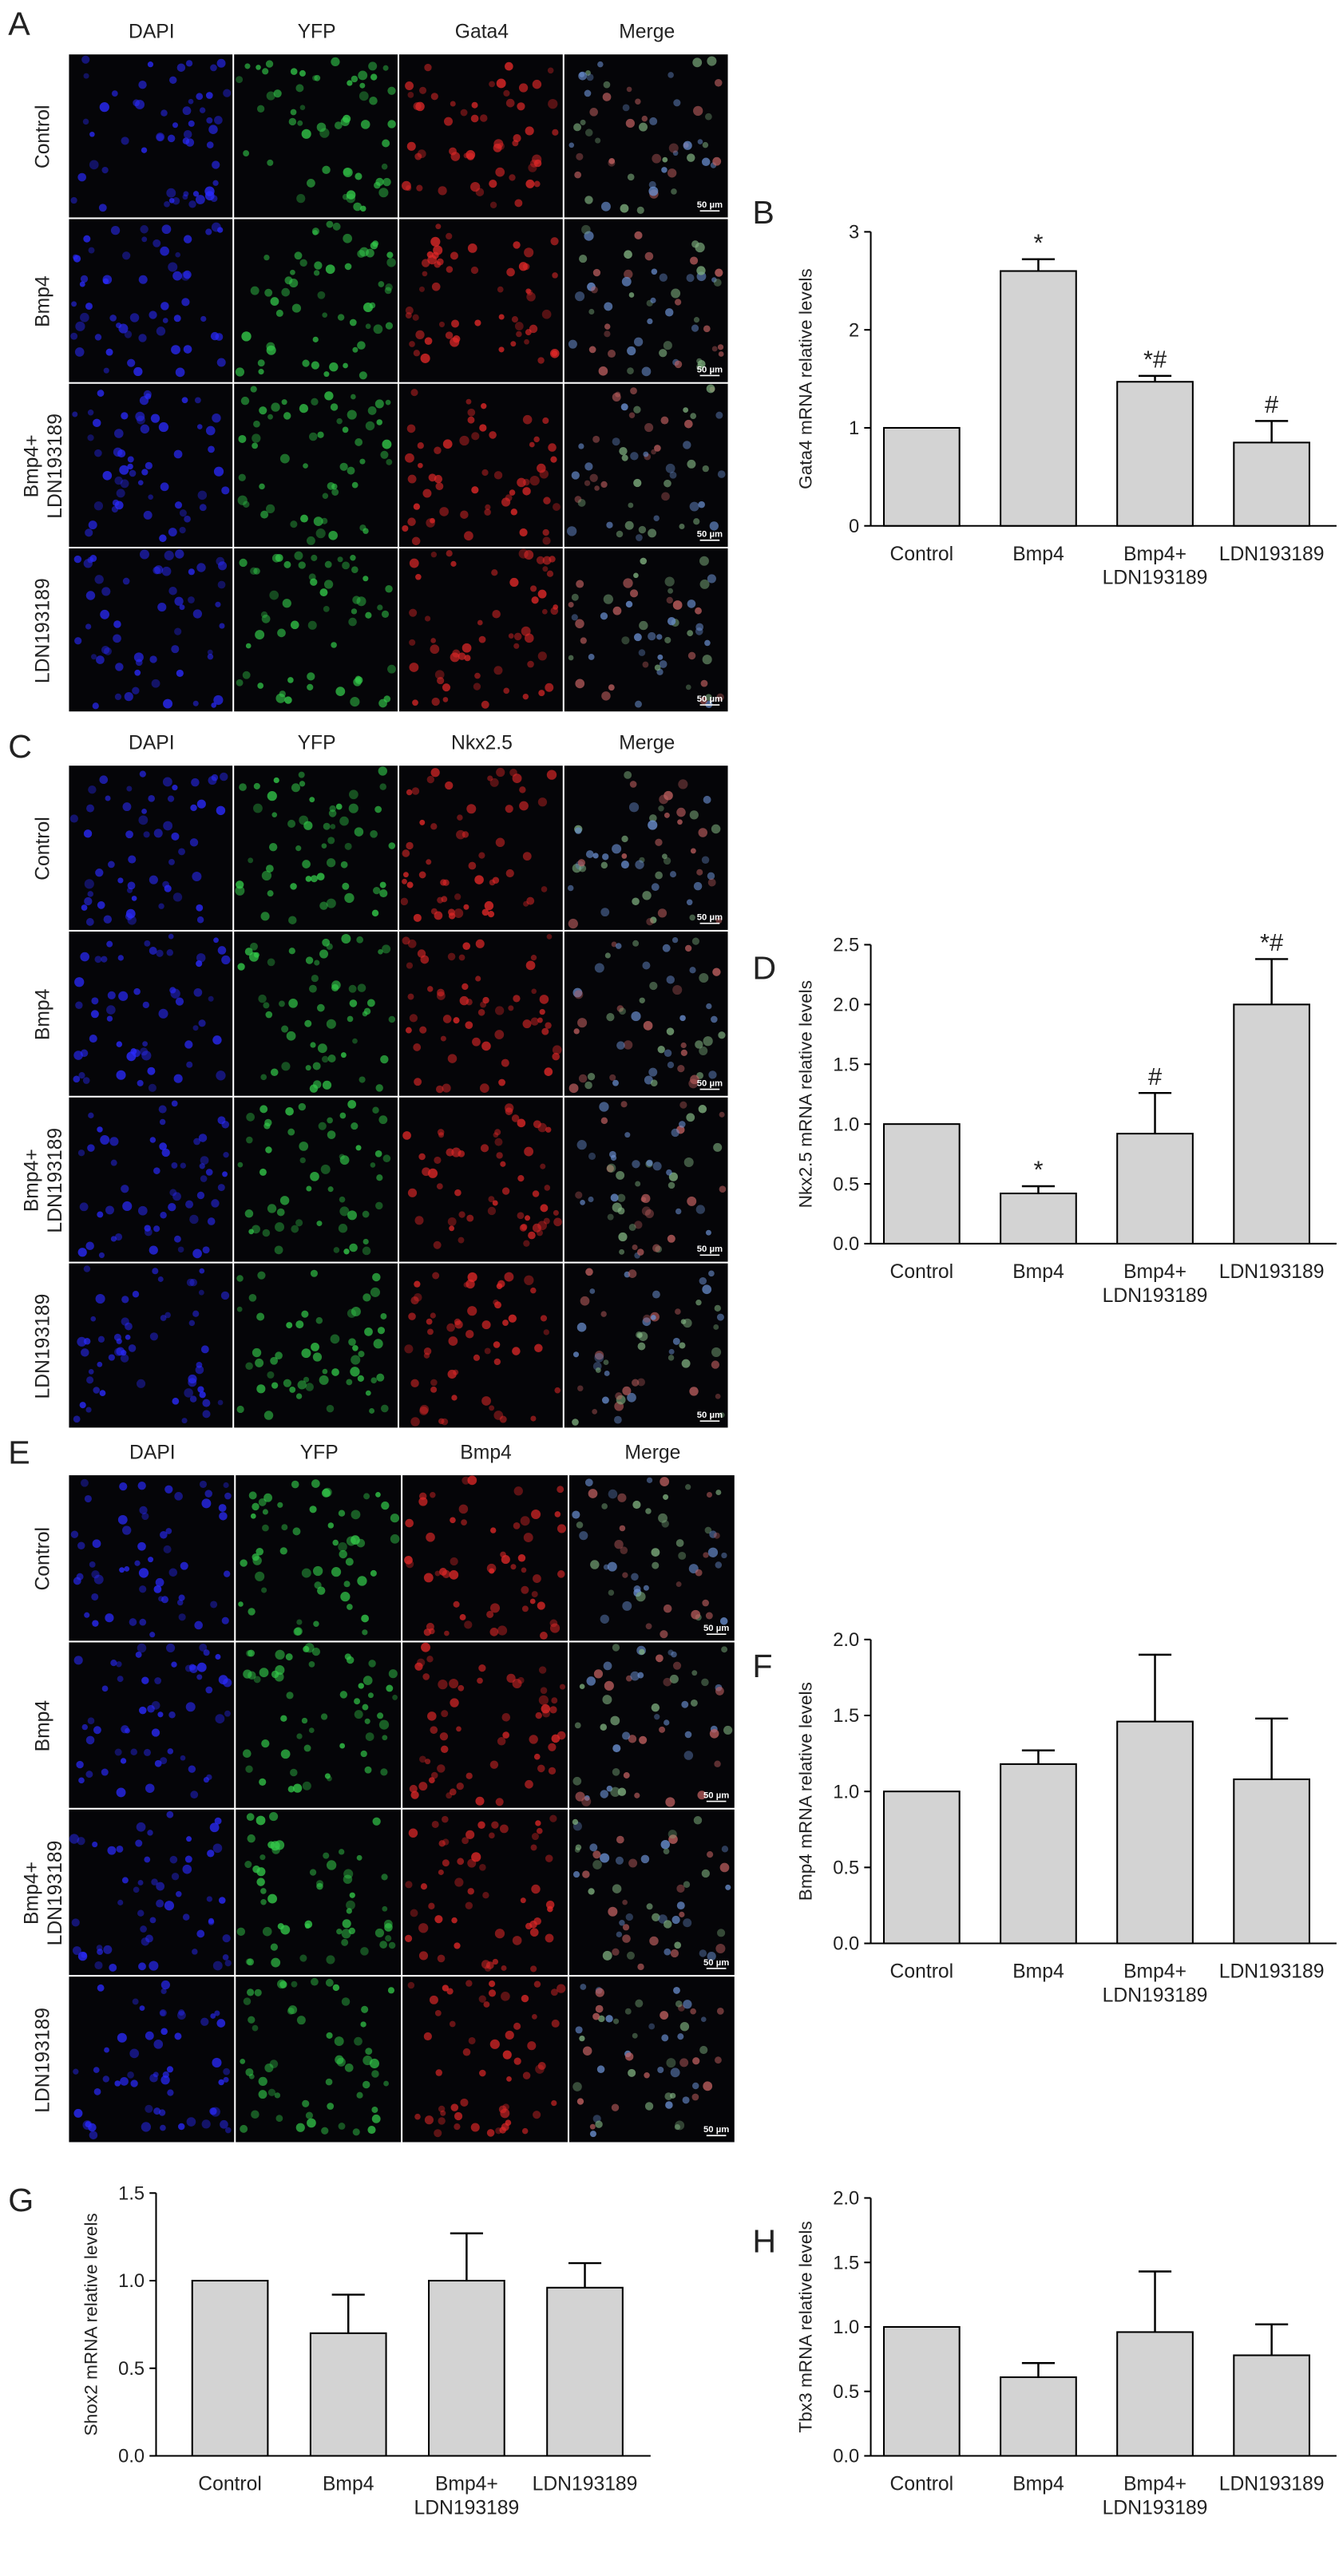 The height and width of the screenshot is (2576, 1339). Describe the element at coordinates (44, 1347) in the screenshot. I see `row-label: LDN193189` at that location.